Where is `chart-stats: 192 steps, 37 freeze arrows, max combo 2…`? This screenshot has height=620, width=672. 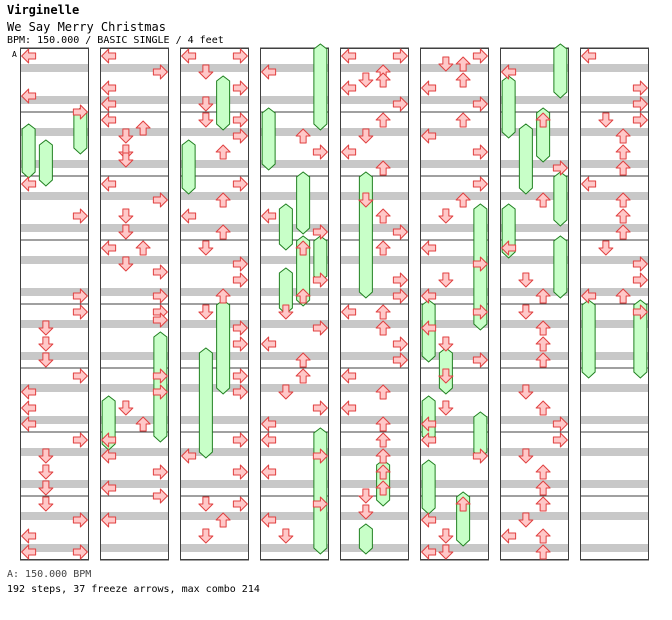
chart-stats: 192 steps, 37 freeze arrows, max combo 2… is located at coordinates (133, 589).